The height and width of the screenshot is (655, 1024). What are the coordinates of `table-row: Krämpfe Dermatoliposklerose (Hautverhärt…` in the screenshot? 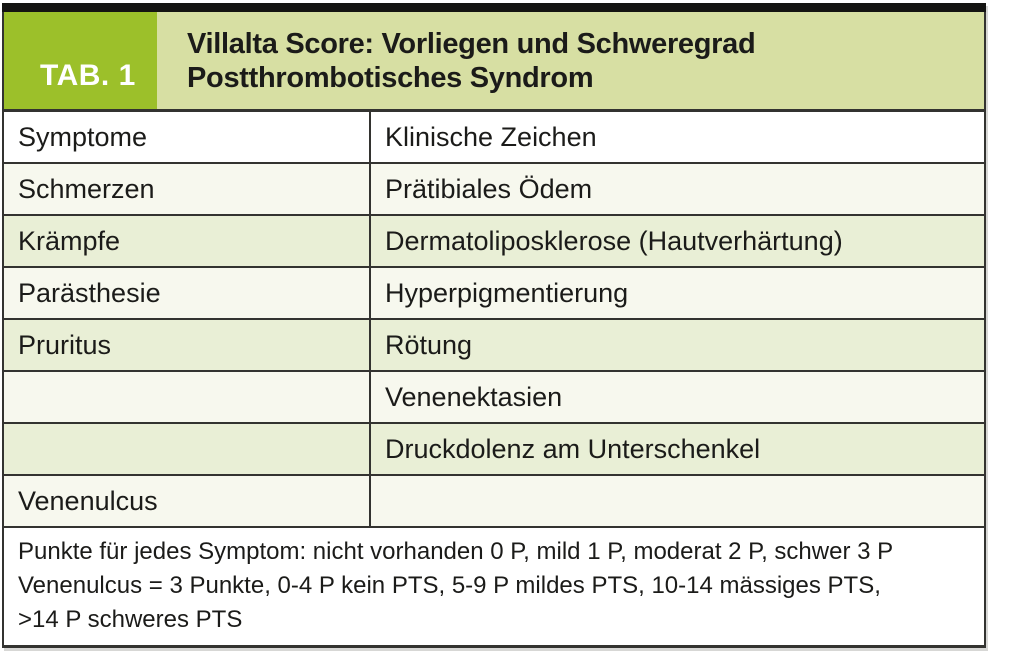 It's located at (494, 242).